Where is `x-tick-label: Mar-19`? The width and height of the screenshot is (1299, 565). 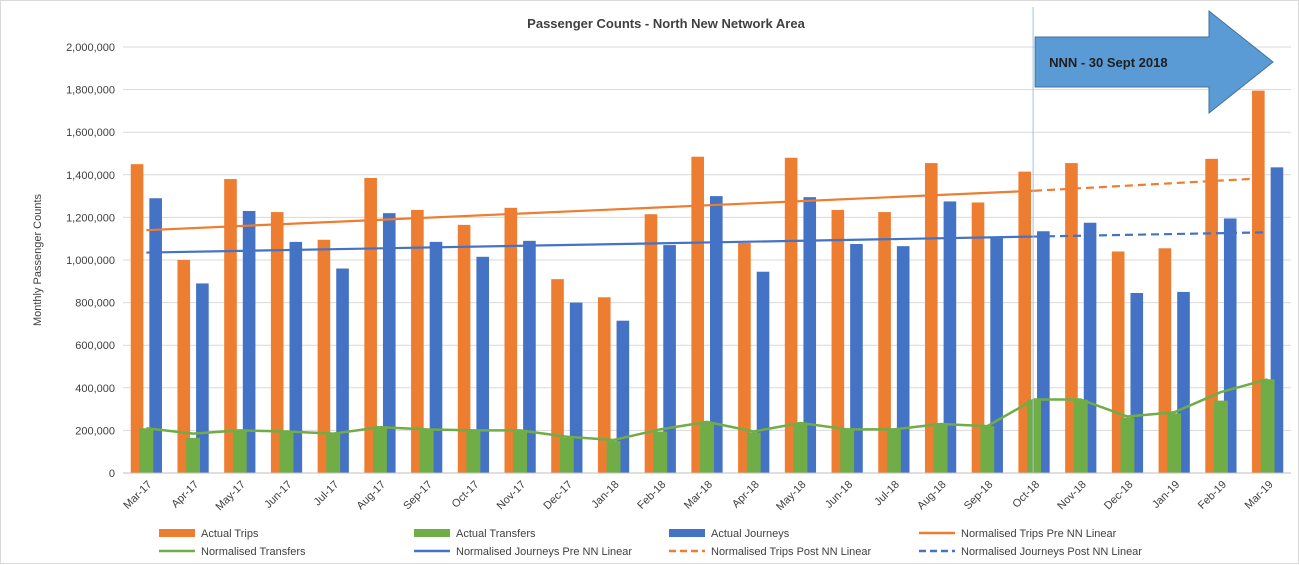 x-tick-label: Mar-19 is located at coordinates (1259, 495).